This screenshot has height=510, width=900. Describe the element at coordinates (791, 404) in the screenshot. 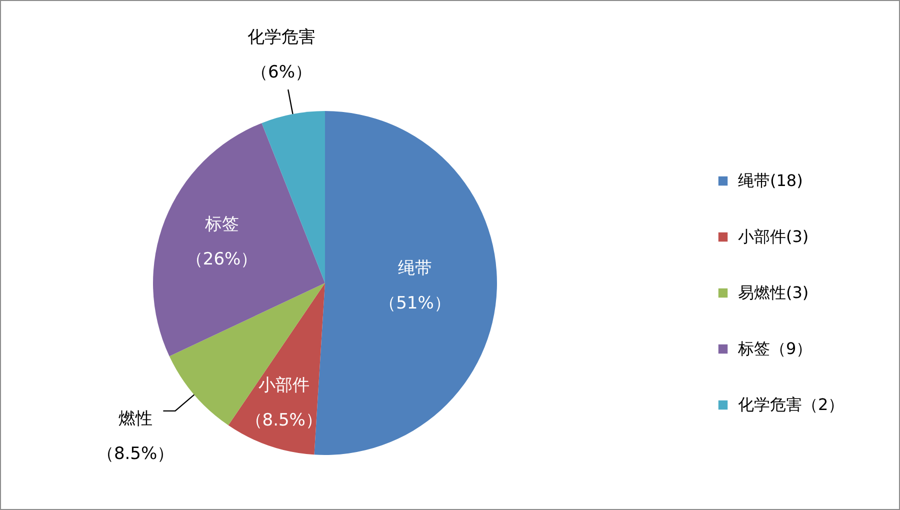

I see `legend-label: 化学危害（2）` at that location.